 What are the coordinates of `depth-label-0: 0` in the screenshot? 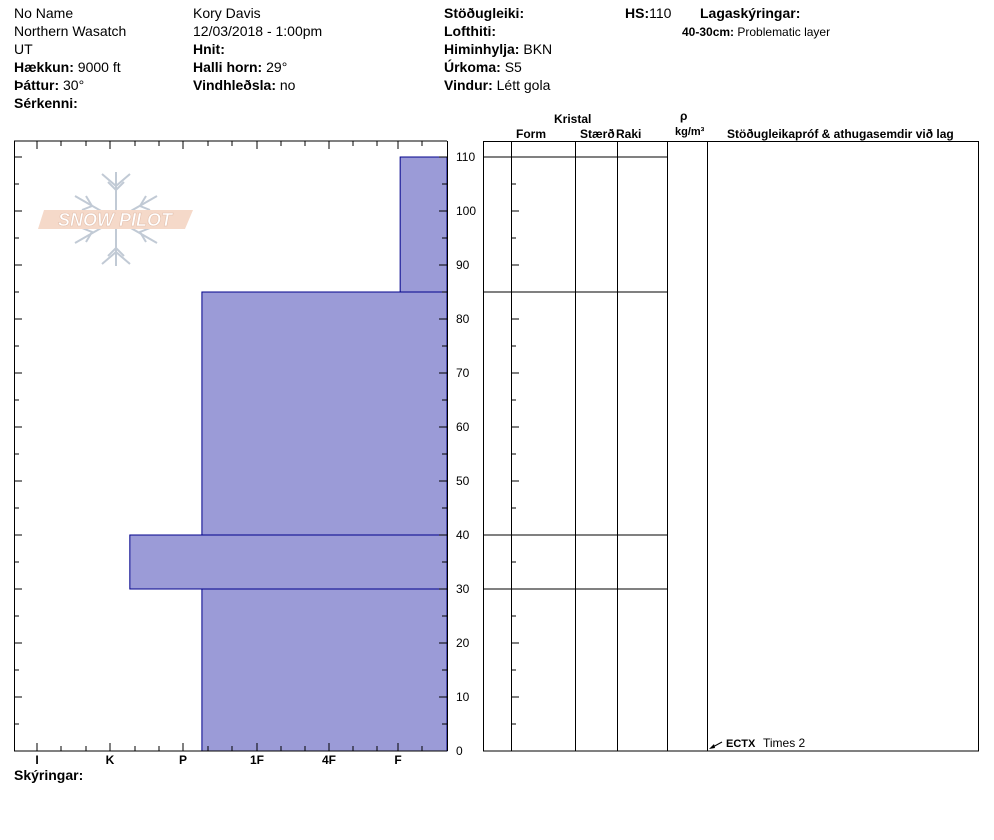 It's located at (459, 751).